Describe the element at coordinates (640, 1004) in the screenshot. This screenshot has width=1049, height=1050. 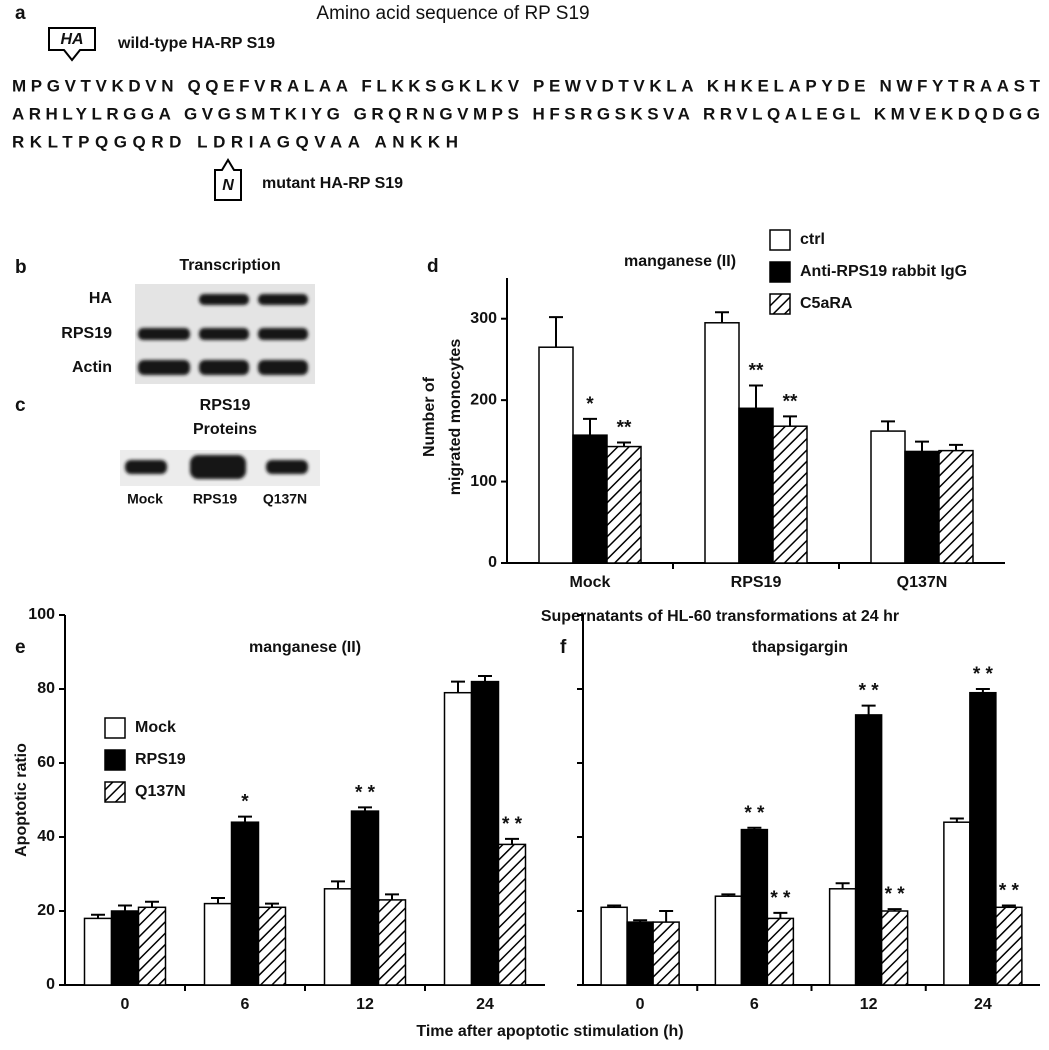
I see `x-tick-label: 0` at that location.